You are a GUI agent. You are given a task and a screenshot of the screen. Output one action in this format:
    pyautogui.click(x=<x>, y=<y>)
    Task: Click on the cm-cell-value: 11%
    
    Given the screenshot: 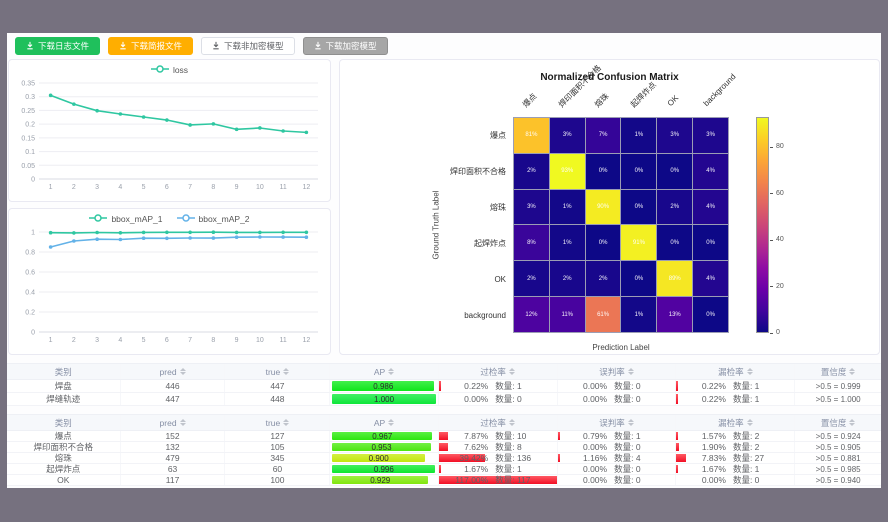 What is the action you would take?
    pyautogui.click(x=567, y=314)
    